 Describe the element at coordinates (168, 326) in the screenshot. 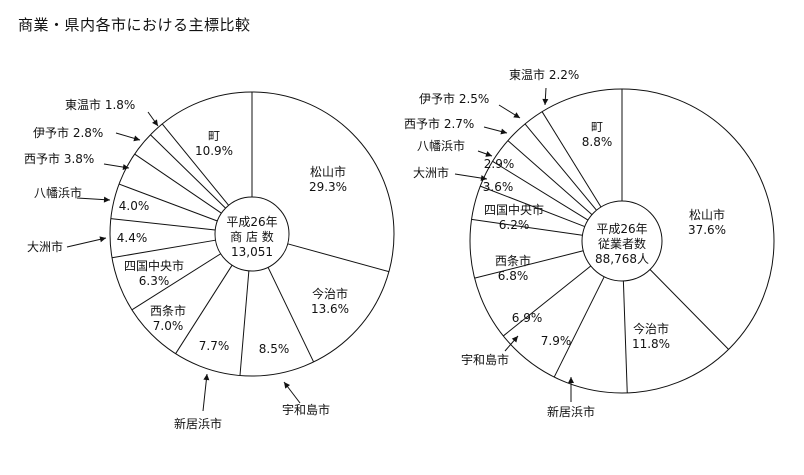

I see `pie-0-value-label: 7.0%` at that location.